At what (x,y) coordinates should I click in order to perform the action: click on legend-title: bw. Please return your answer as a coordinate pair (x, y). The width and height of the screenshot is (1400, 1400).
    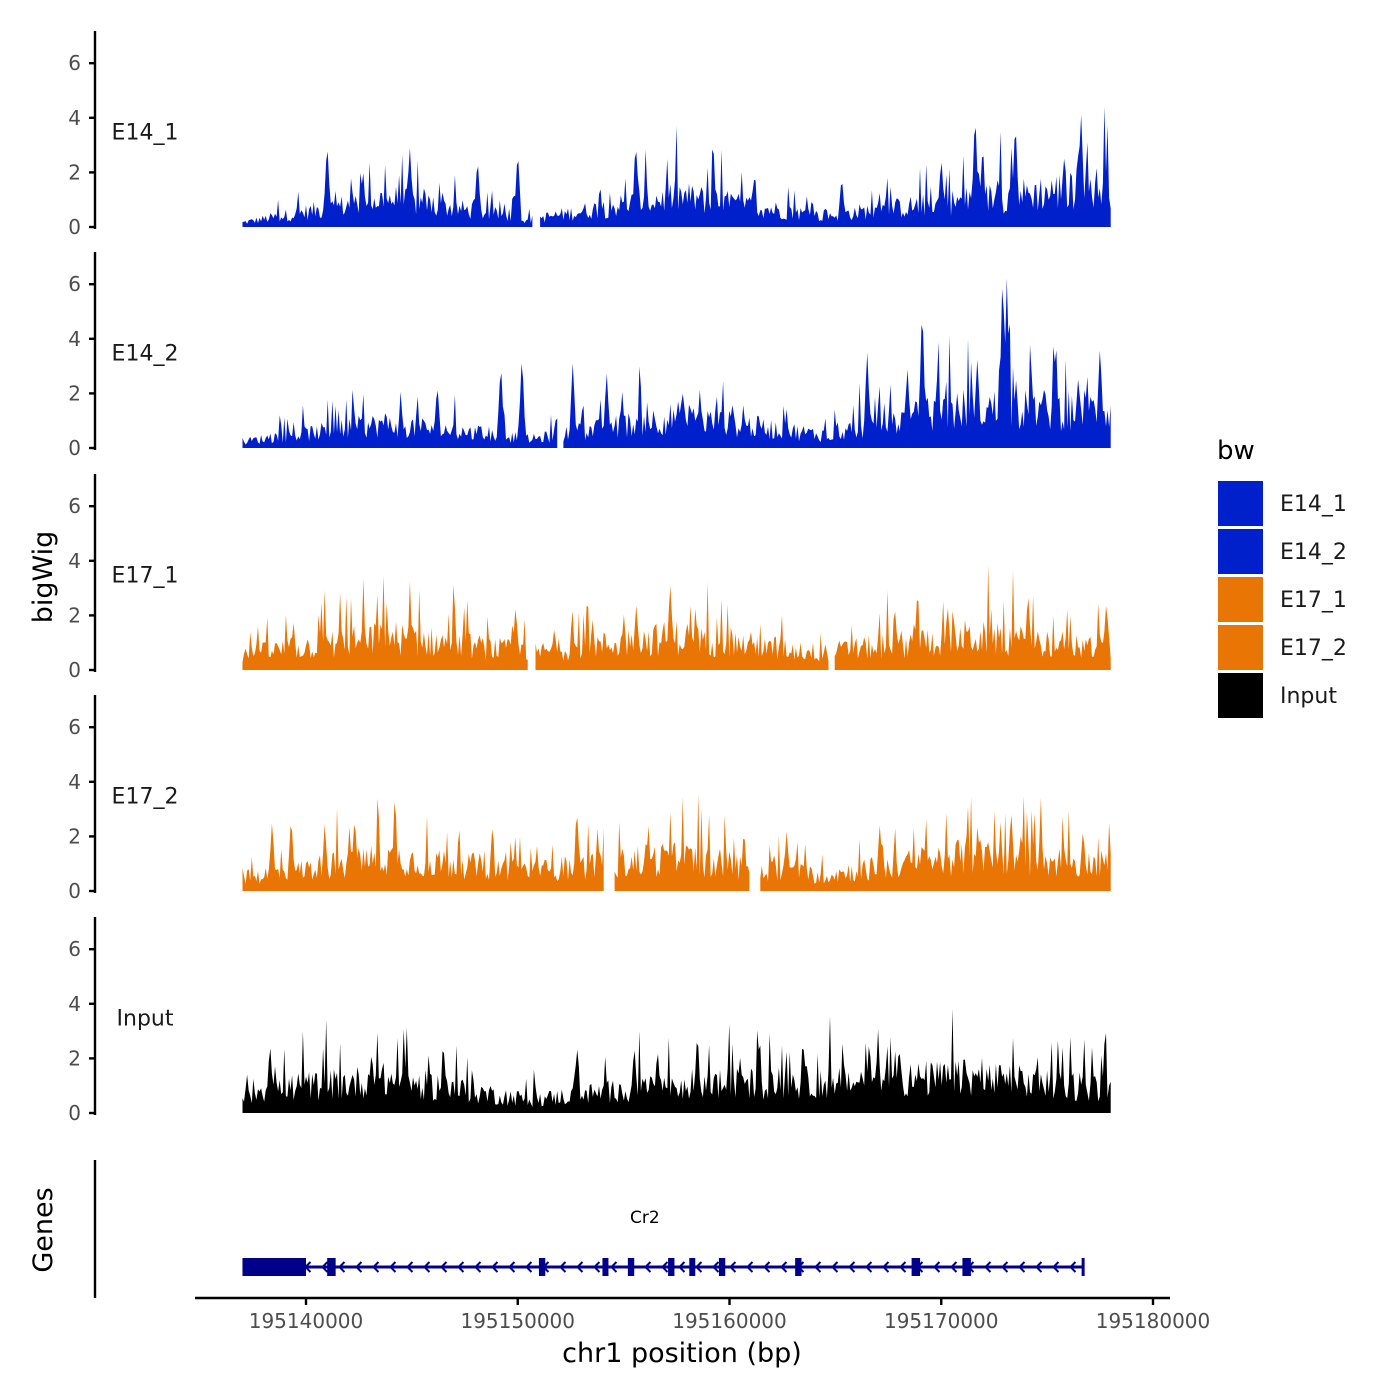
    Looking at the image, I should click on (1236, 451).